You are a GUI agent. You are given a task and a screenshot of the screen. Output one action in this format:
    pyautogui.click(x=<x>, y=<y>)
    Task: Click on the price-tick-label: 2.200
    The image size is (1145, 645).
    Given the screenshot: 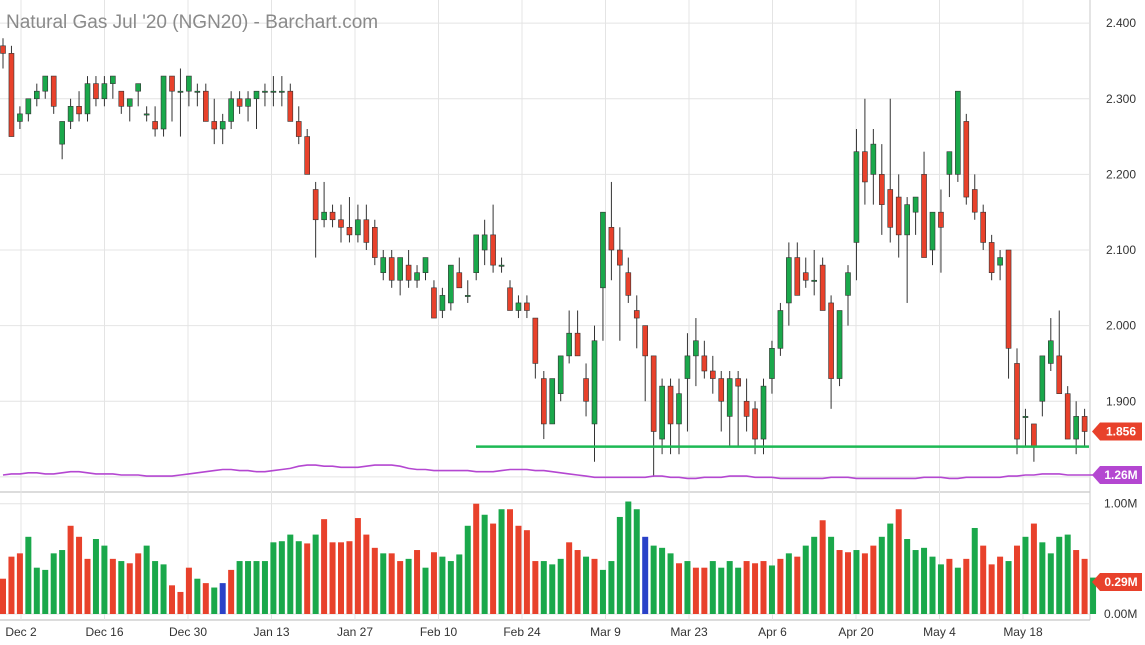 What is the action you would take?
    pyautogui.click(x=1121, y=174)
    